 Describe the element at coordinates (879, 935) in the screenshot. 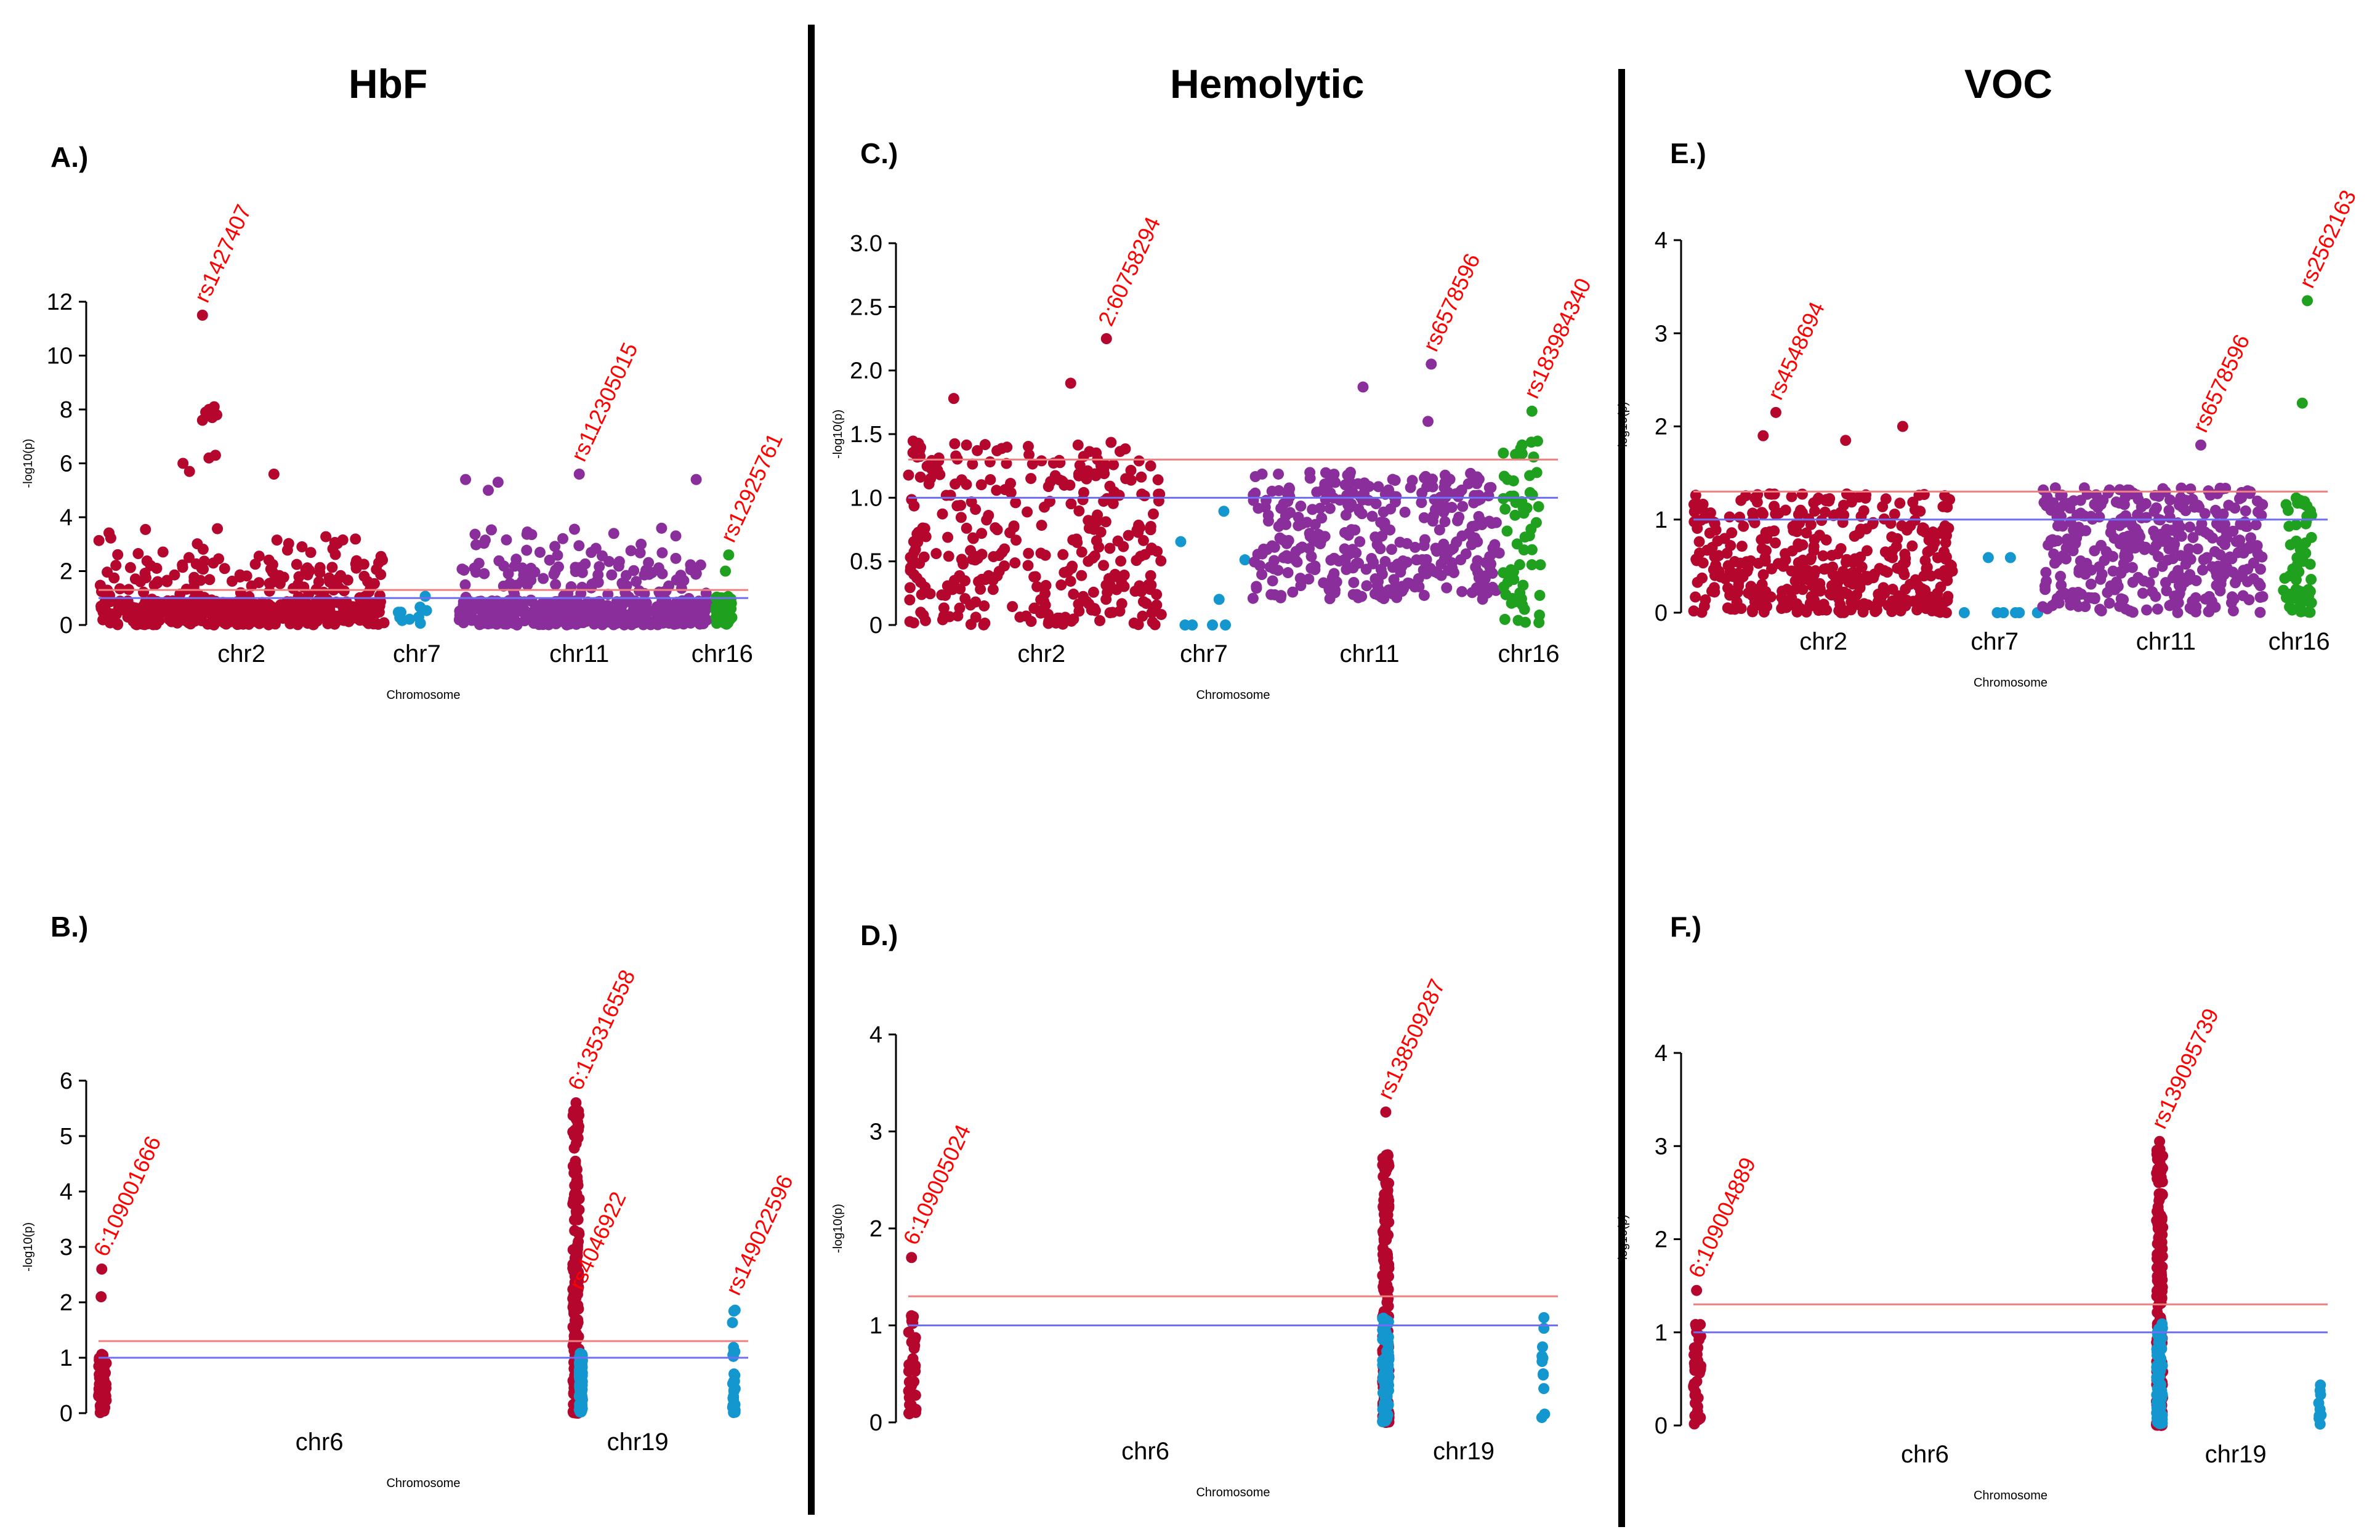

I see `panel-label-d: D.)` at that location.